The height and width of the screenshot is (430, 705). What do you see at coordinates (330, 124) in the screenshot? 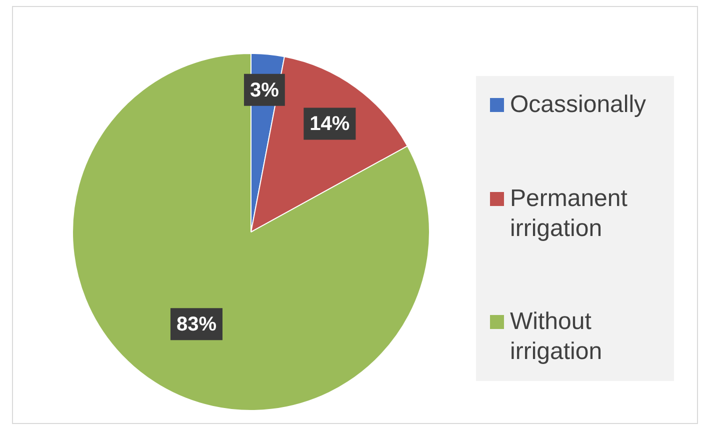
I see `data-label: 14%` at bounding box center [330, 124].